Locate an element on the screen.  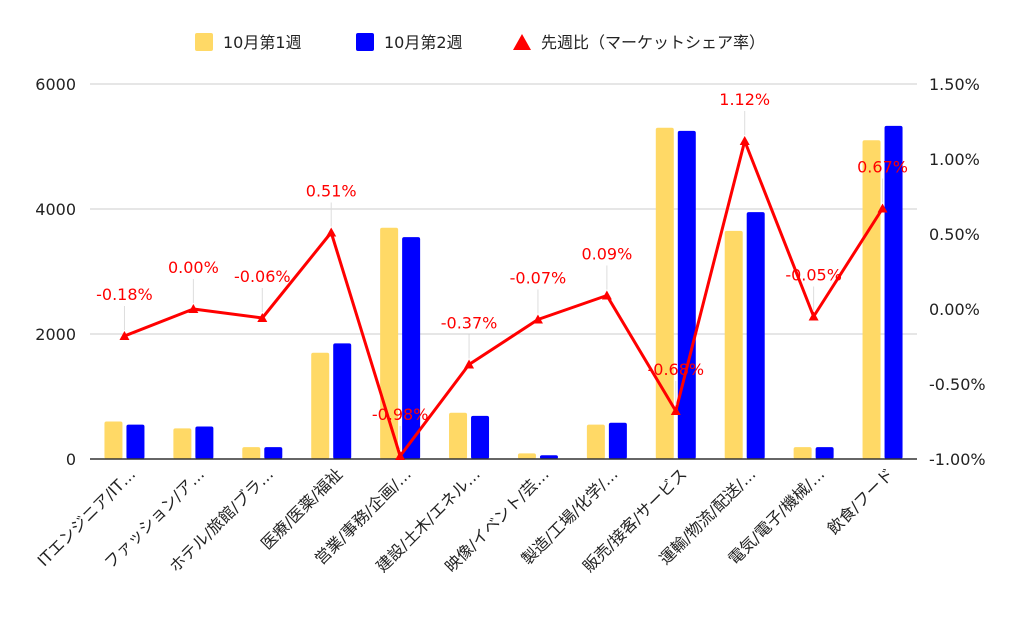
line-label-9: 1.12% is located at coordinates (744, 99).